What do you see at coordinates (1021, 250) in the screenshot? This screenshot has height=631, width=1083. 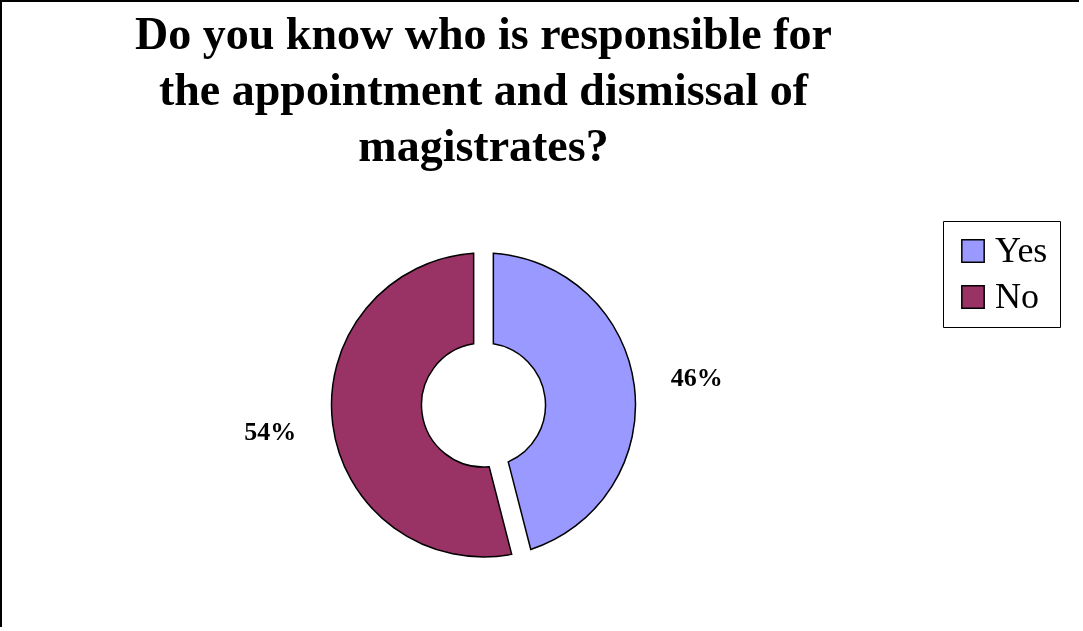 I see `legend-label: Yes` at bounding box center [1021, 250].